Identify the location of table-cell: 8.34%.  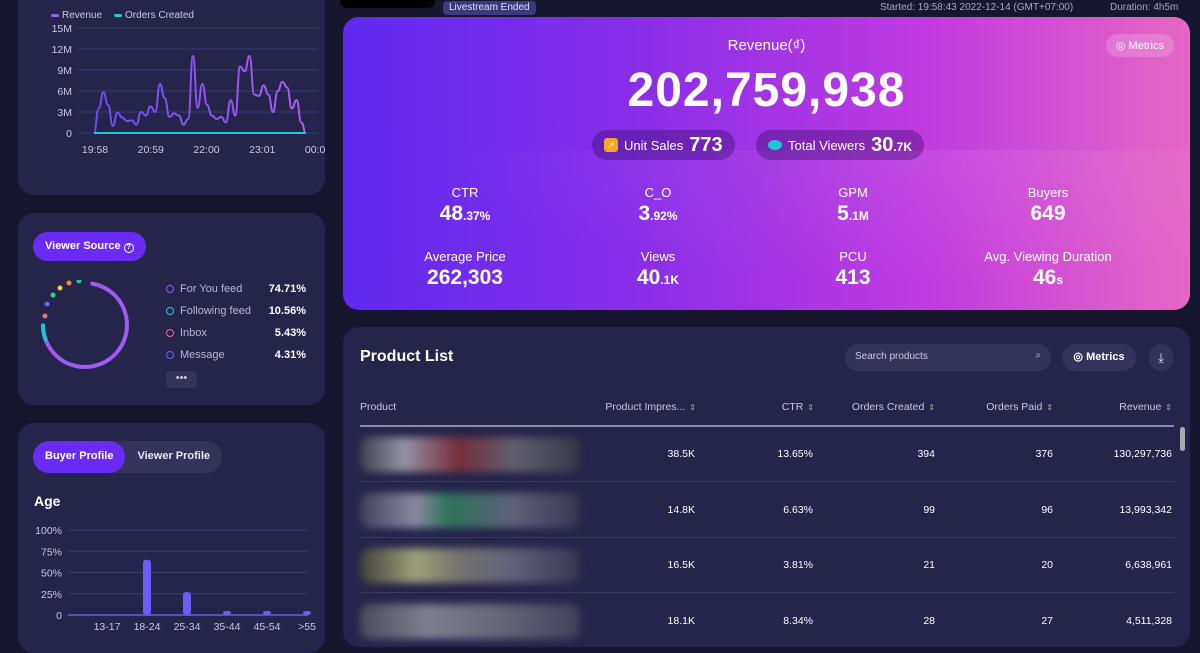
(798, 620).